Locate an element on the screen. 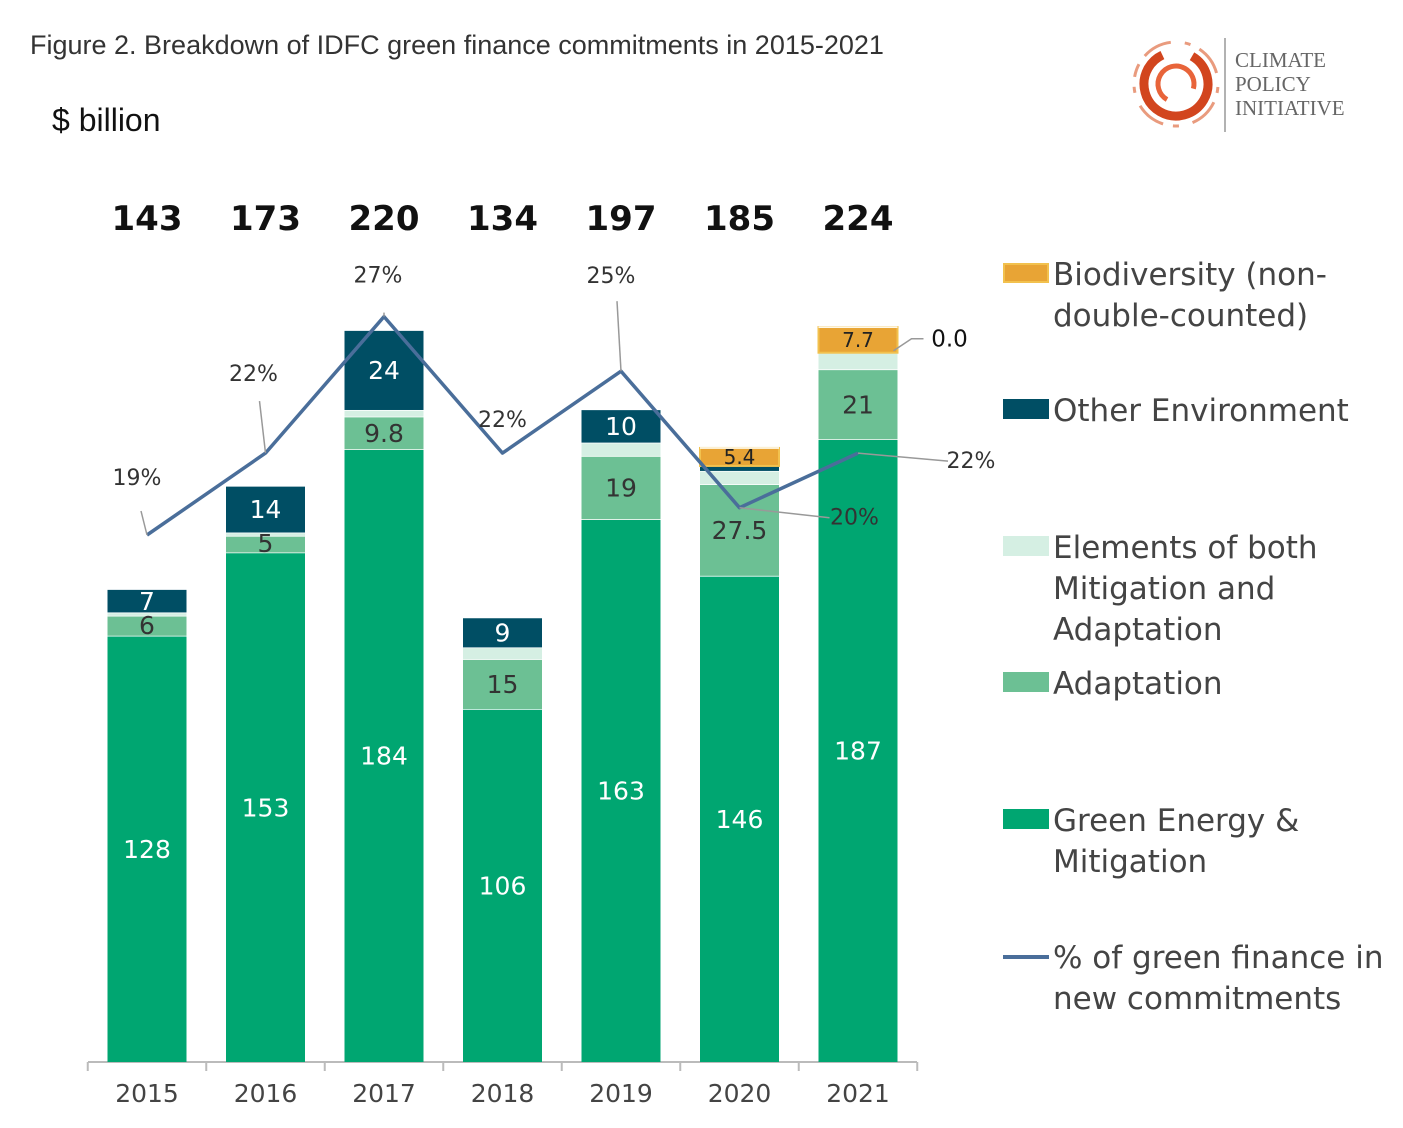 The width and height of the screenshot is (1403, 1128). data-label-other_env: 7 is located at coordinates (147, 601).